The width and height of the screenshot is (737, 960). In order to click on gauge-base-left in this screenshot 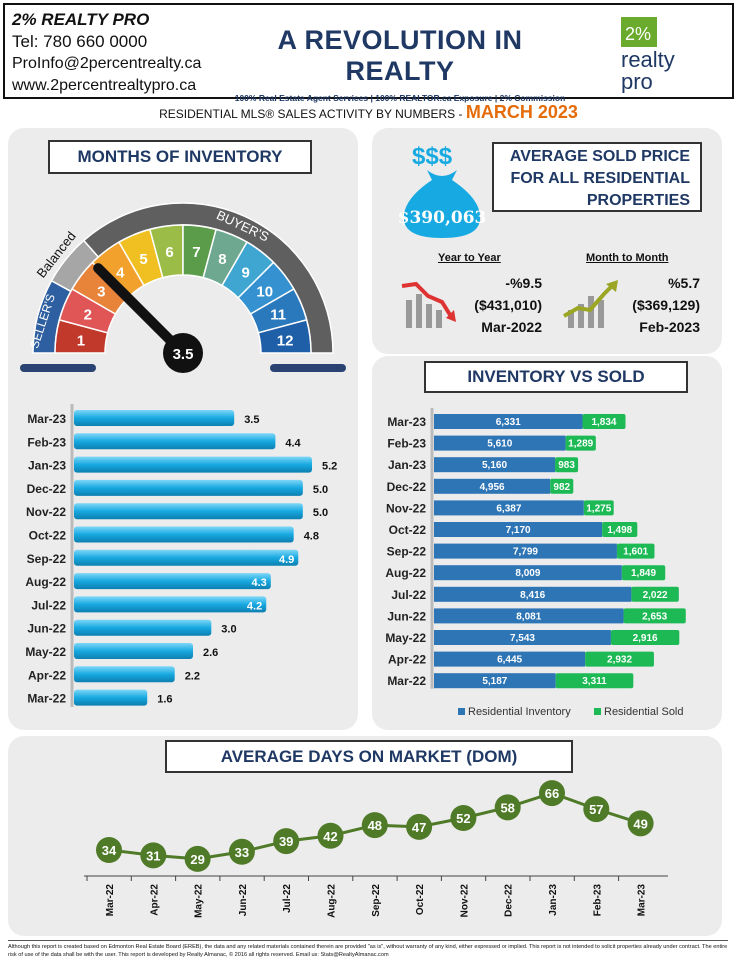, I will do `click(58, 368)`.